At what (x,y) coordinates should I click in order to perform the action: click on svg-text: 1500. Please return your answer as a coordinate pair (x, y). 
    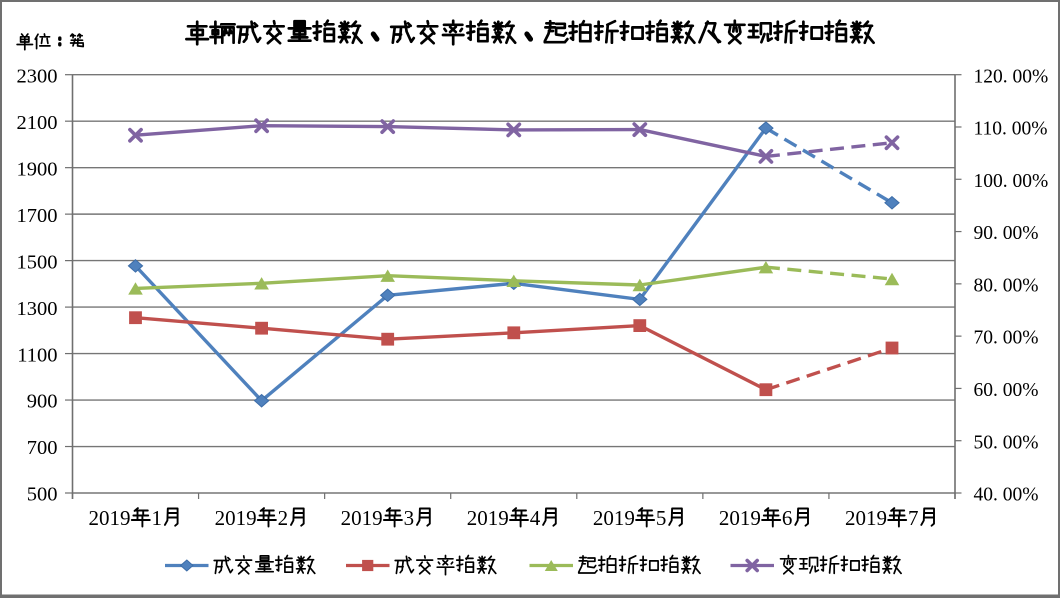
    Looking at the image, I should click on (37, 262).